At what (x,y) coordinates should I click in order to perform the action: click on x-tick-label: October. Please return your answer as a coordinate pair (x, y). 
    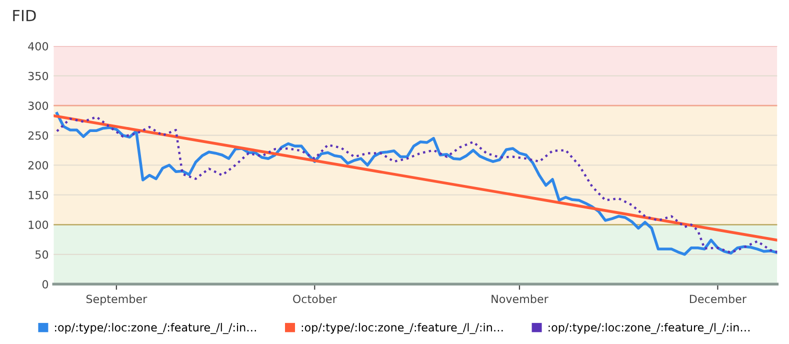
    Looking at the image, I should click on (315, 299).